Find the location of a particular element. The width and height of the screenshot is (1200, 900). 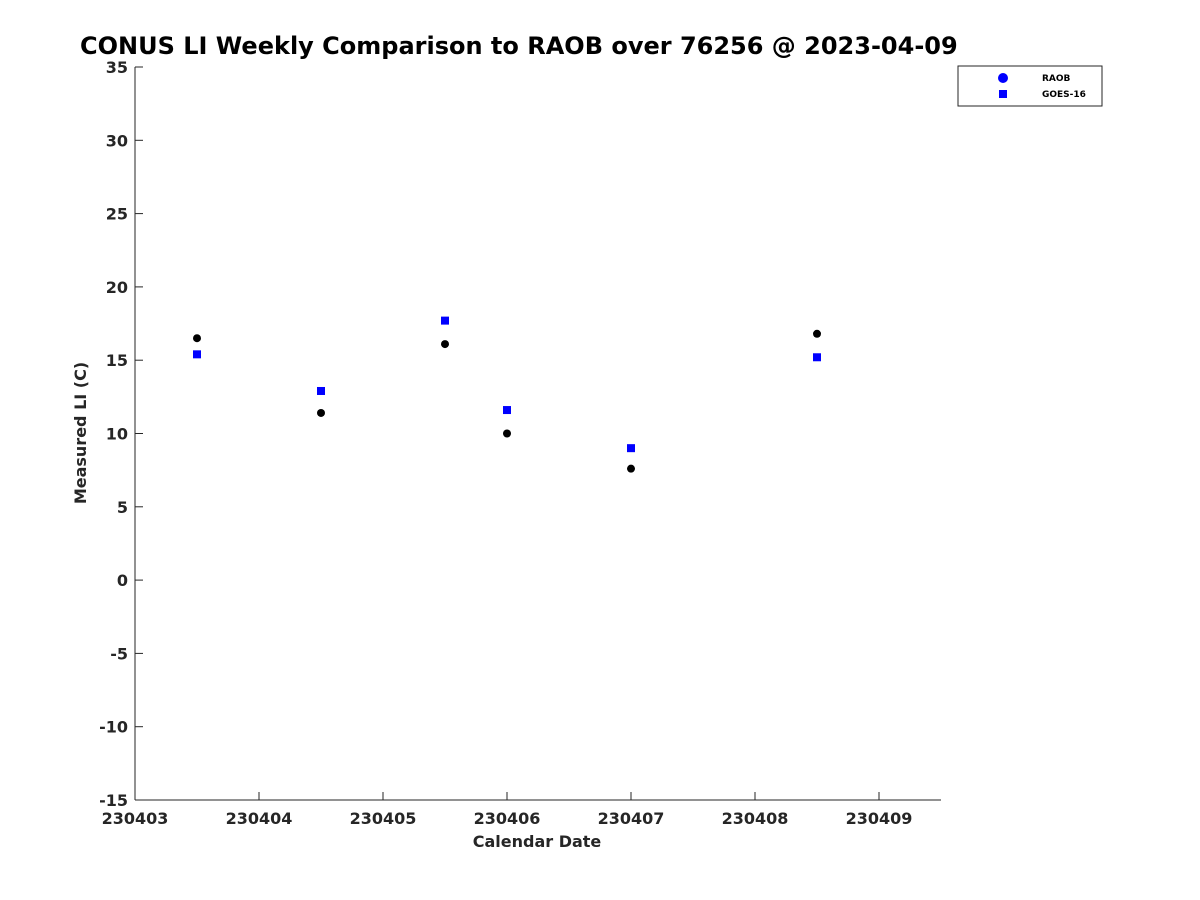

legend-box is located at coordinates (1030, 86).